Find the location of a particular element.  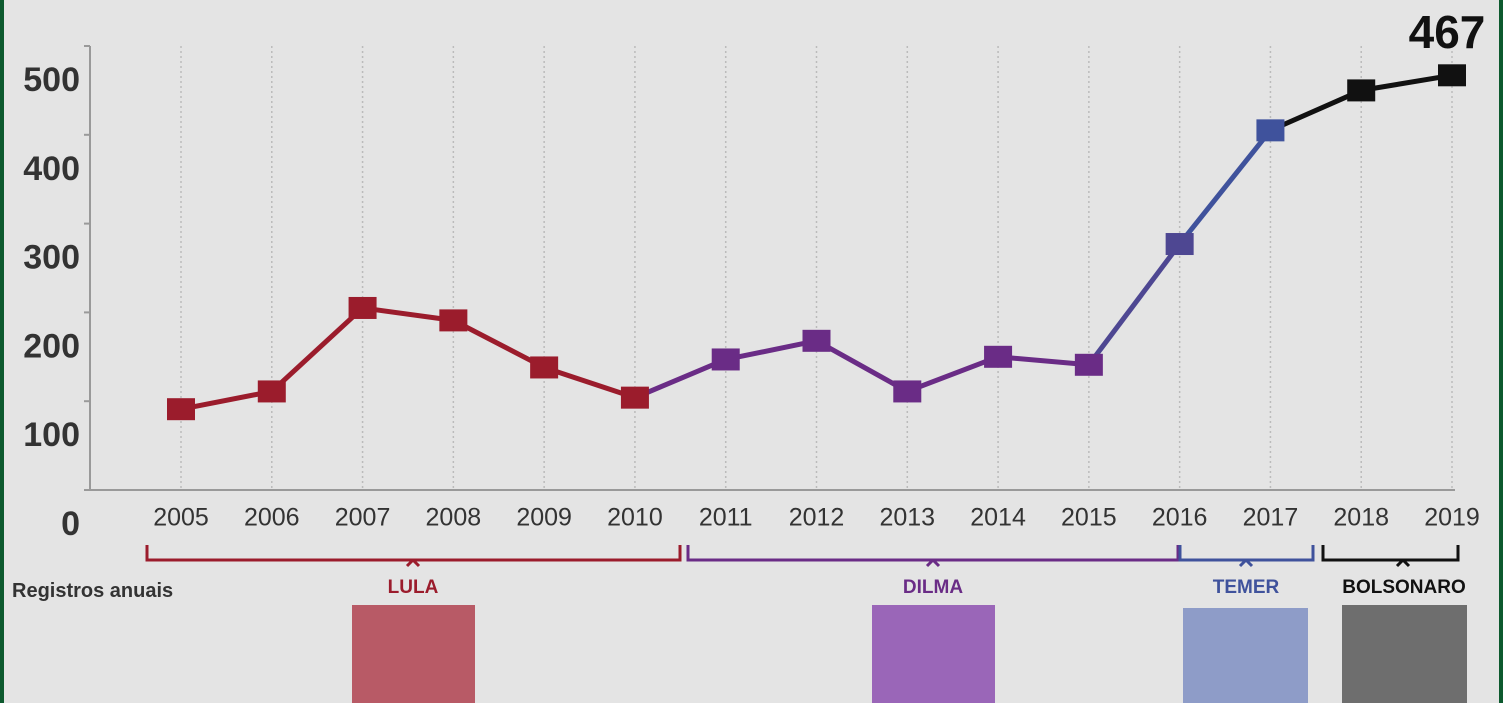

y-tick-label: 0 is located at coordinates (70, 524).